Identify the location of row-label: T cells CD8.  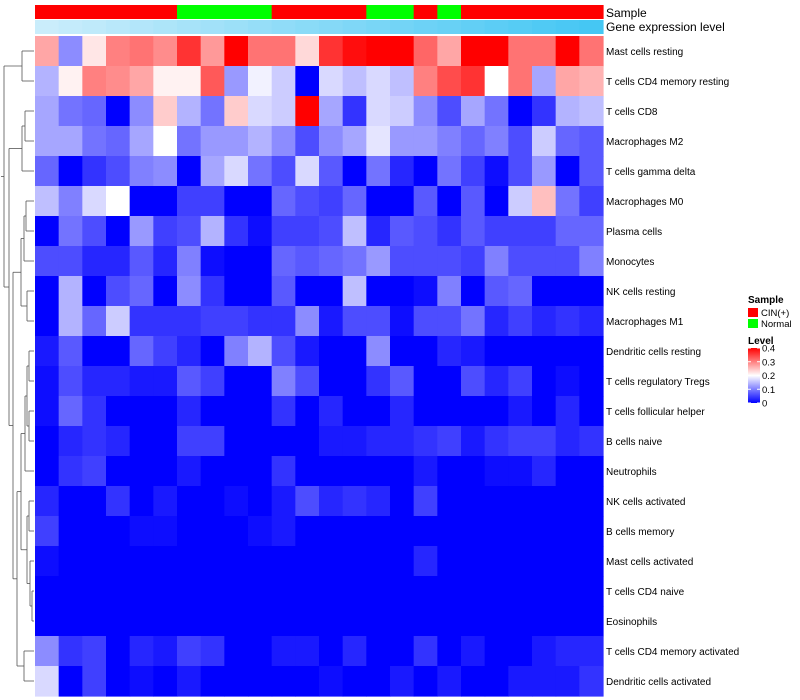
(632, 112).